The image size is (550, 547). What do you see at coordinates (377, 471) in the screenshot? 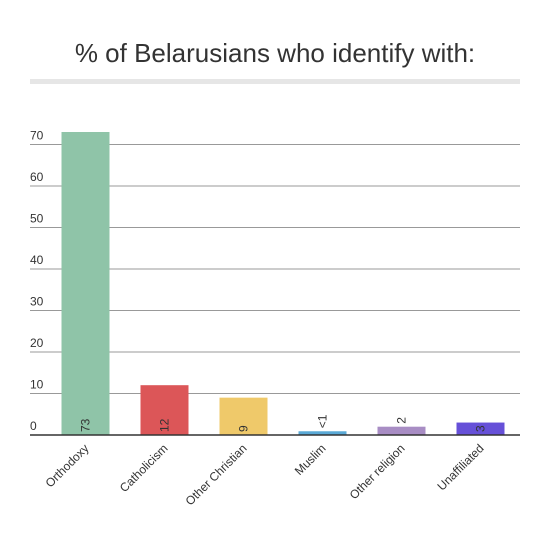
I see `x-tick-label: Other religion` at bounding box center [377, 471].